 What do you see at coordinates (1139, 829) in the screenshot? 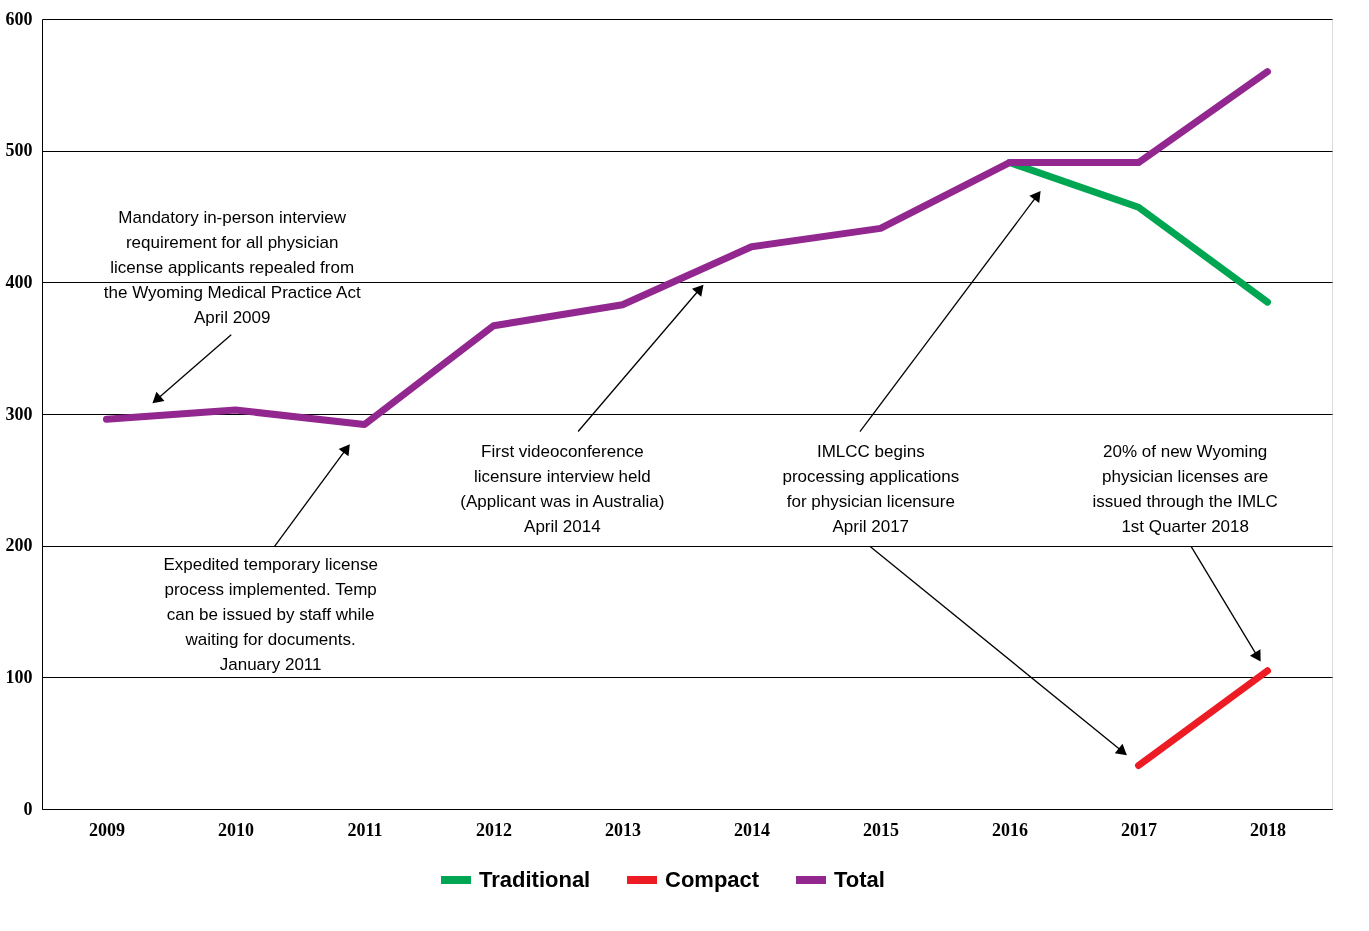
I see `x-tick-label: 2017` at bounding box center [1139, 829].